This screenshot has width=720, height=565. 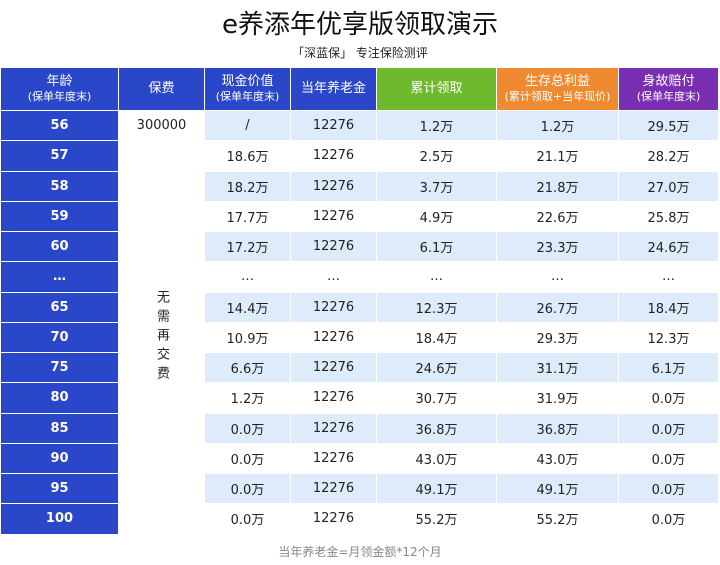 I want to click on cumulative-cell: 36.8万, so click(x=437, y=428).